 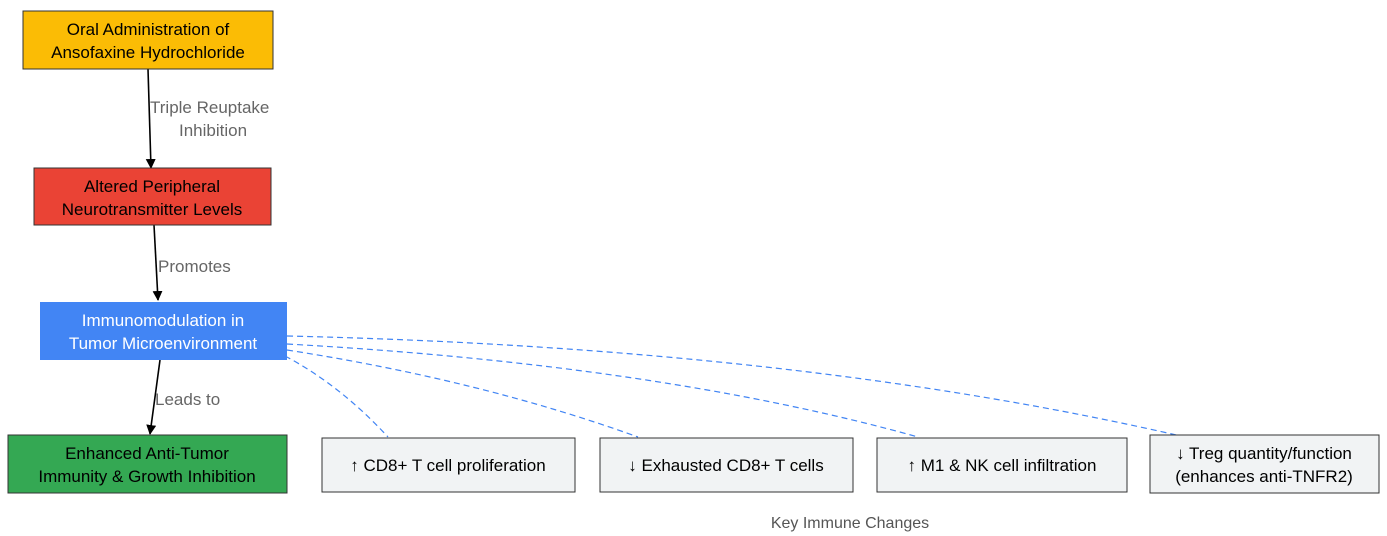 I want to click on dashed-edge-m1nk, so click(x=602, y=390).